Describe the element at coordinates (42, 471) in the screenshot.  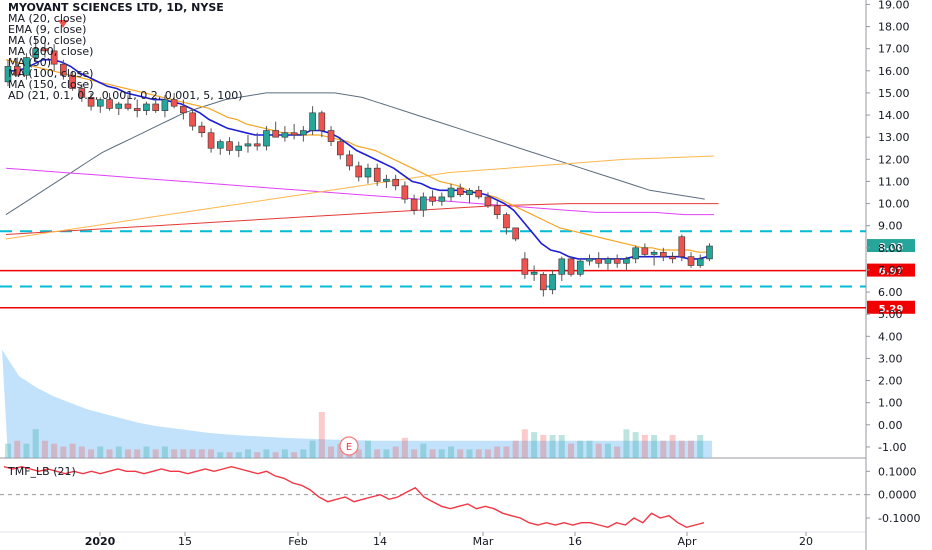
I see `tmf-legend: TMF_LB (21)` at that location.